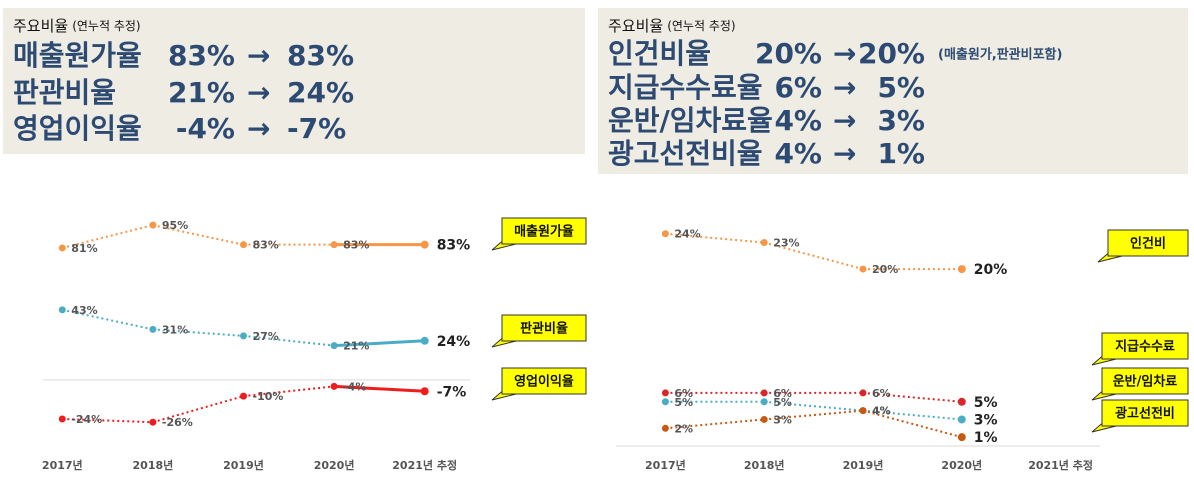 Image resolution: width=1194 pixels, height=498 pixels. I want to click on row-from: 4%, so click(798, 153).